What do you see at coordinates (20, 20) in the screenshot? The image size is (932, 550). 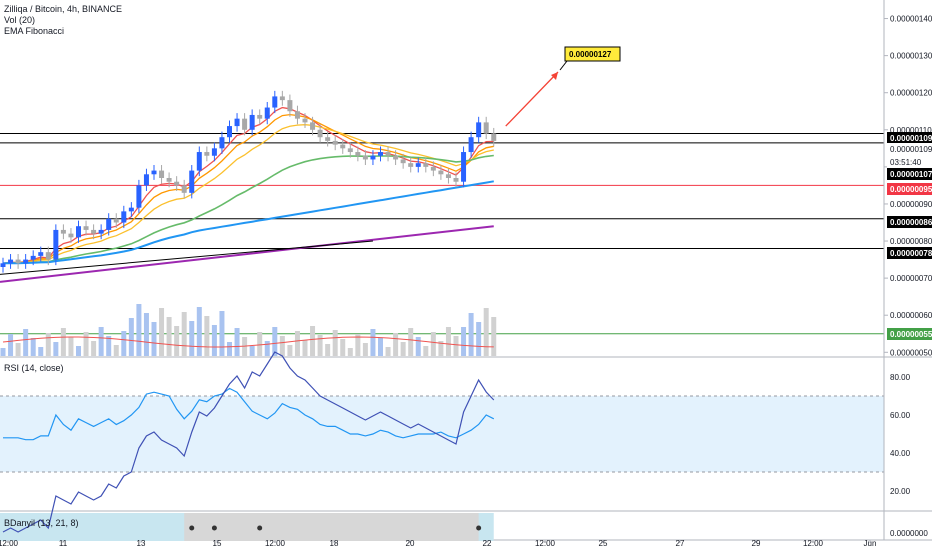 I see `volume-legend: Vol (20)` at bounding box center [20, 20].